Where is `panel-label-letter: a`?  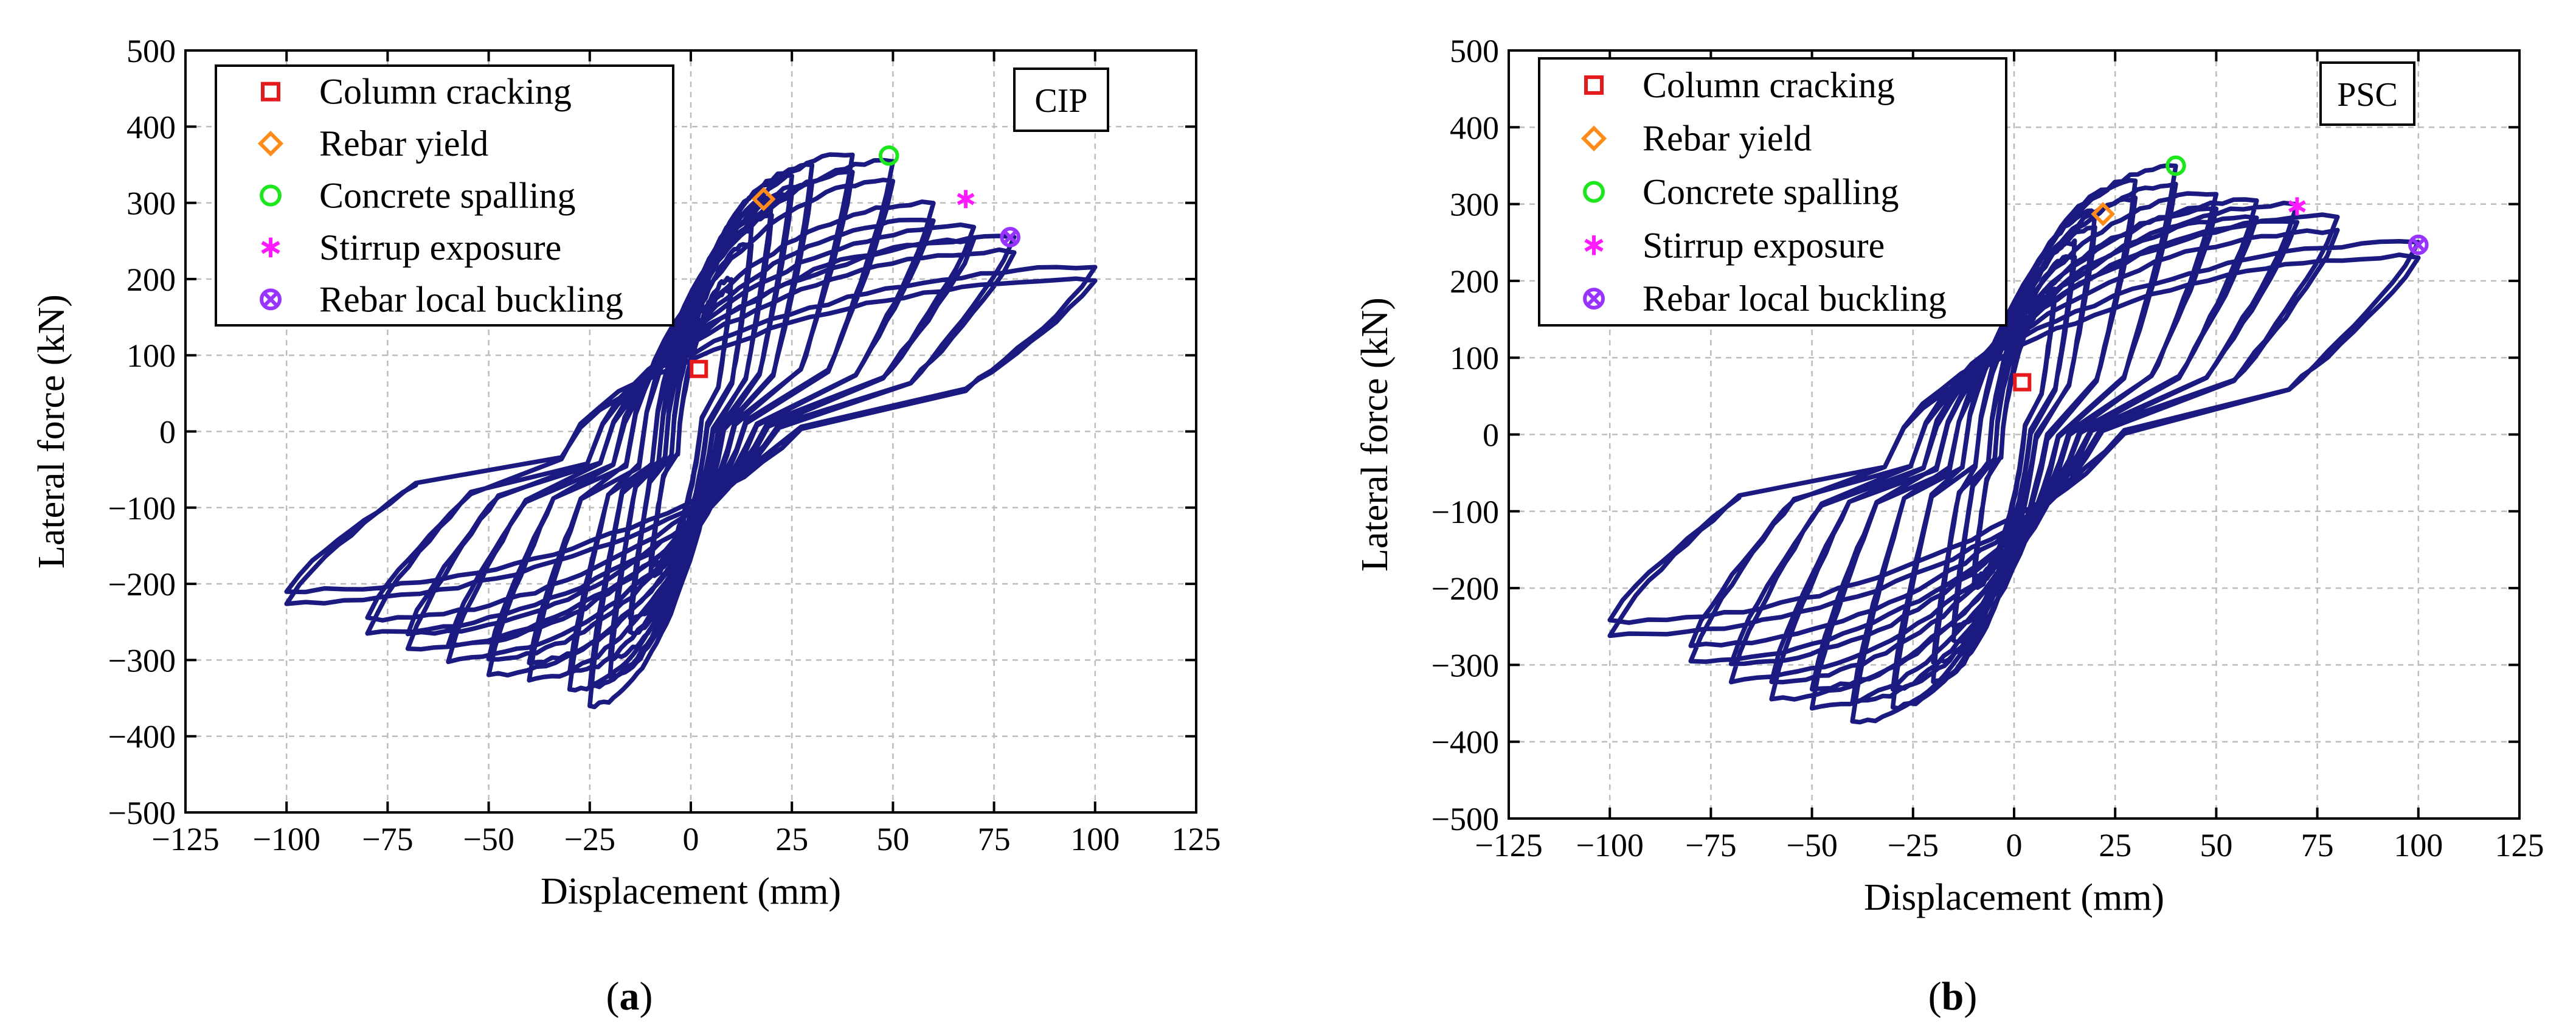 panel-label-letter: a is located at coordinates (630, 996).